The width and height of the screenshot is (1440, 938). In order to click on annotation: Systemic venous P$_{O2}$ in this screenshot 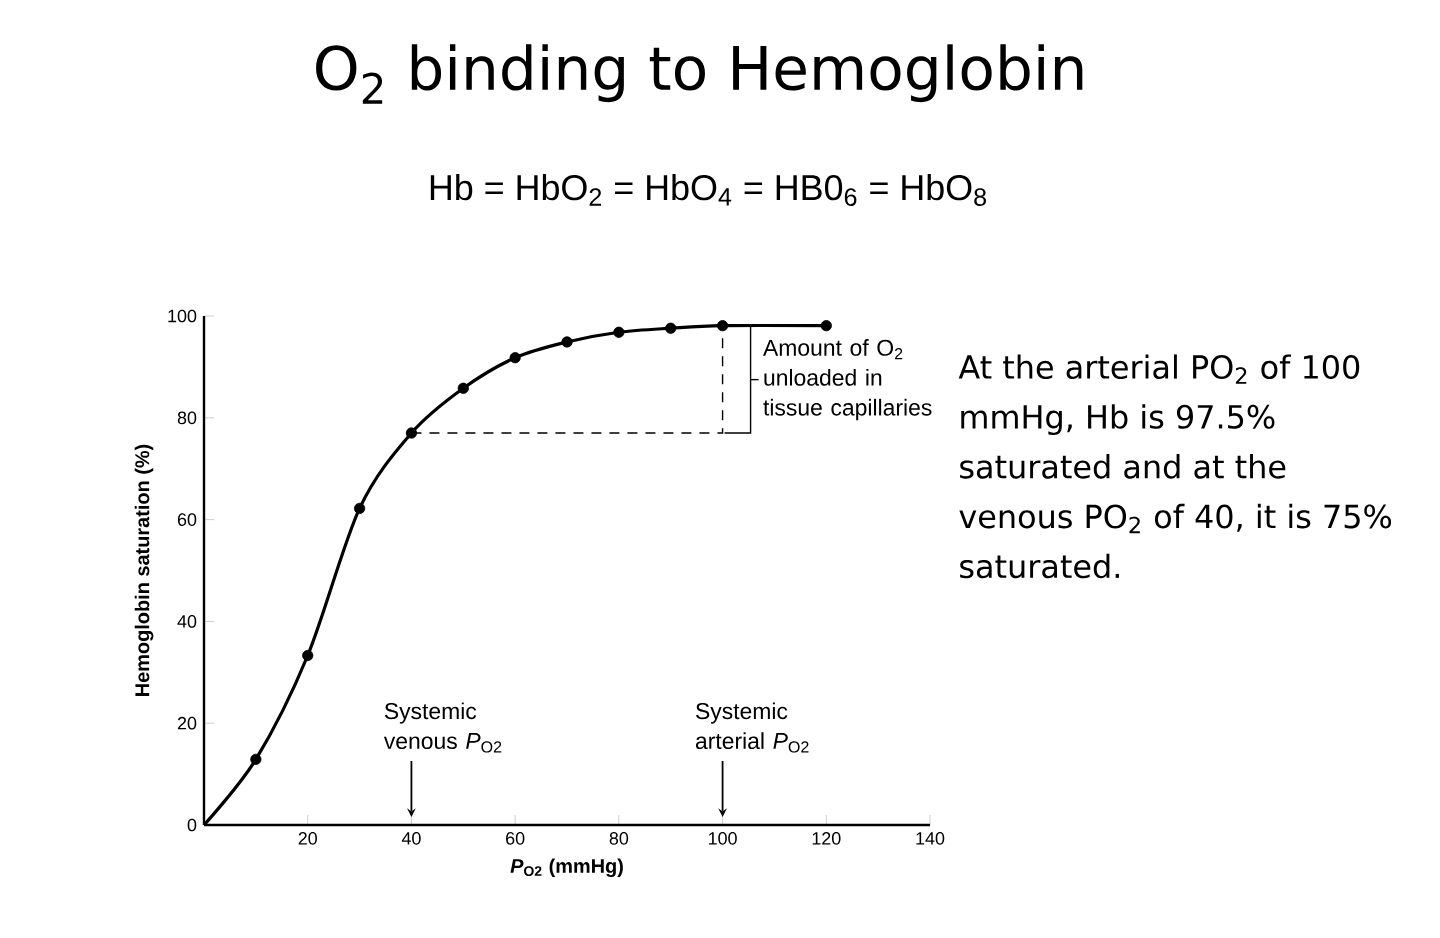, I will do `click(442, 727)`.